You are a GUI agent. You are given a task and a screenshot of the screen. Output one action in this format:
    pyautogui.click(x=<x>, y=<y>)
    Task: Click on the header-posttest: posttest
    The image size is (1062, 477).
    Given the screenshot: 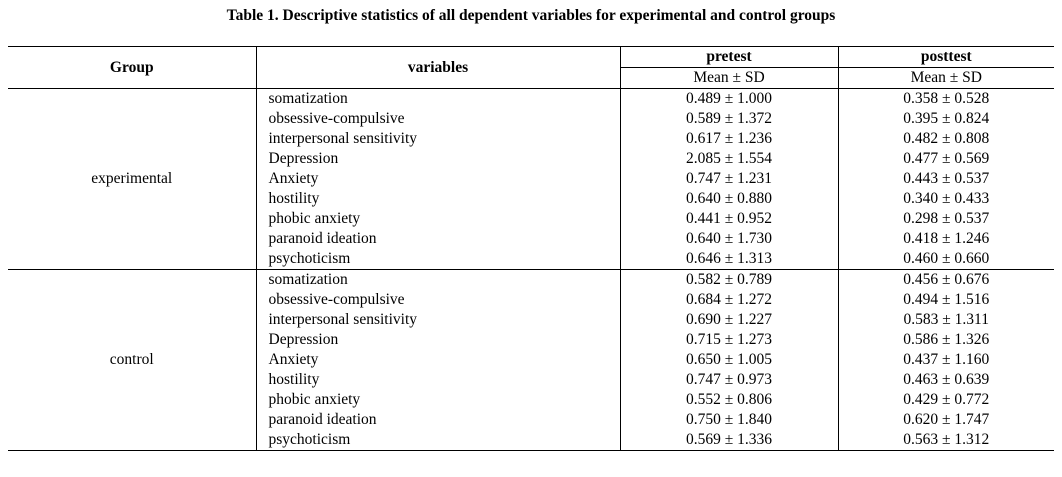 What is the action you would take?
    pyautogui.click(x=945, y=57)
    